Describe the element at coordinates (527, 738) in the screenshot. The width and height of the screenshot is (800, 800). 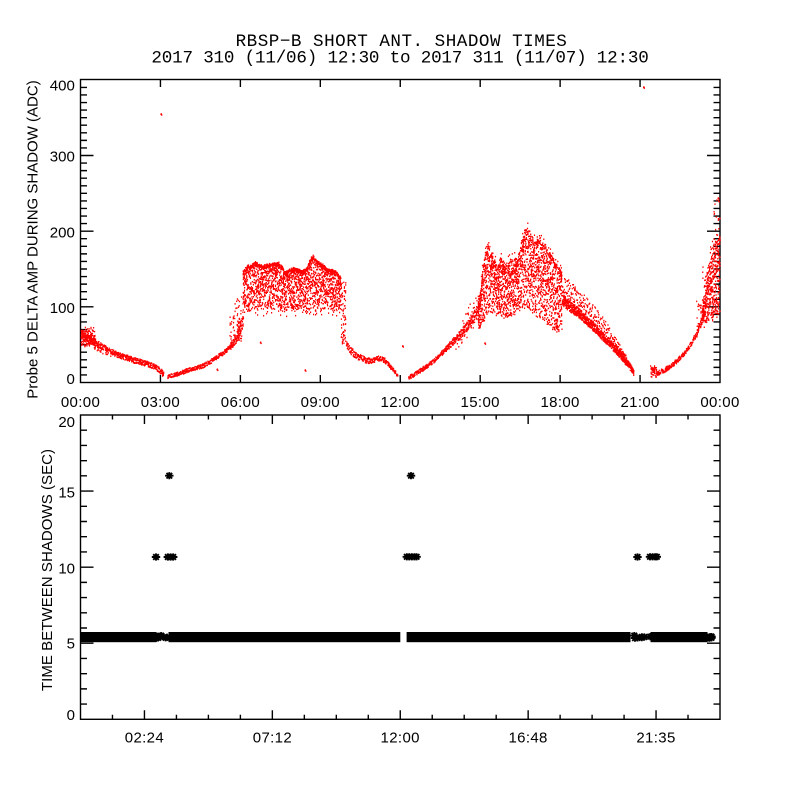
I see `svg-text: 16:48` at that location.